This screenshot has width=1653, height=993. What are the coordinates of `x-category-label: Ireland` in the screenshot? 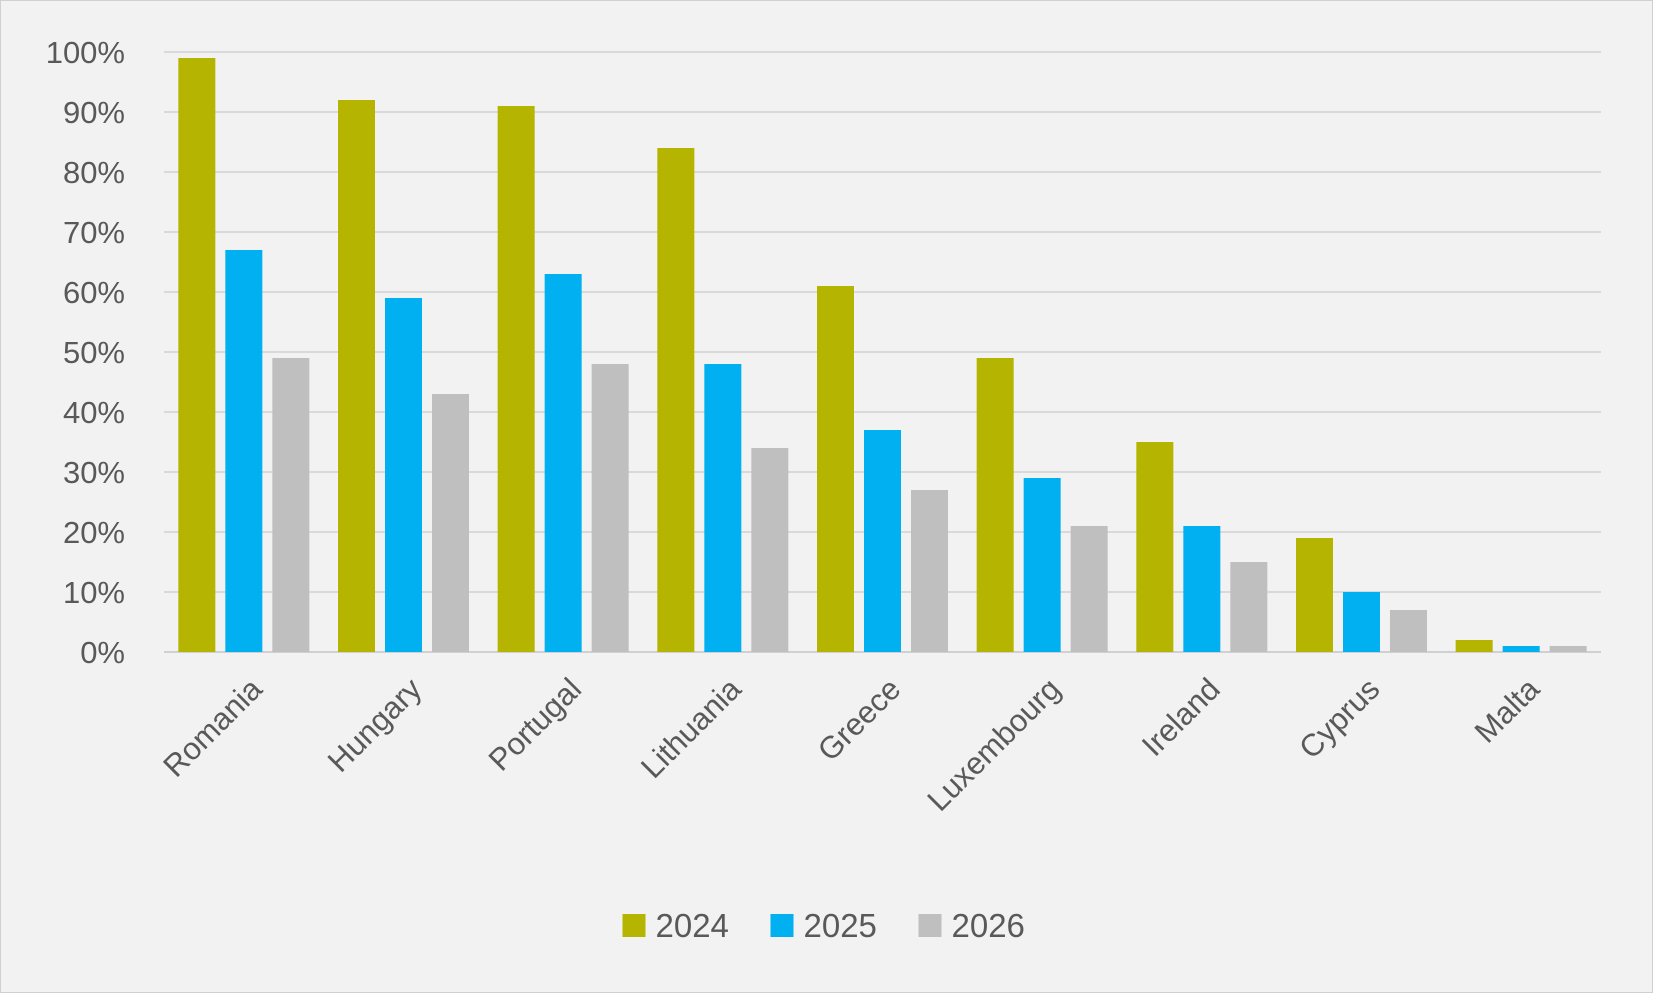 It's located at (1181, 717).